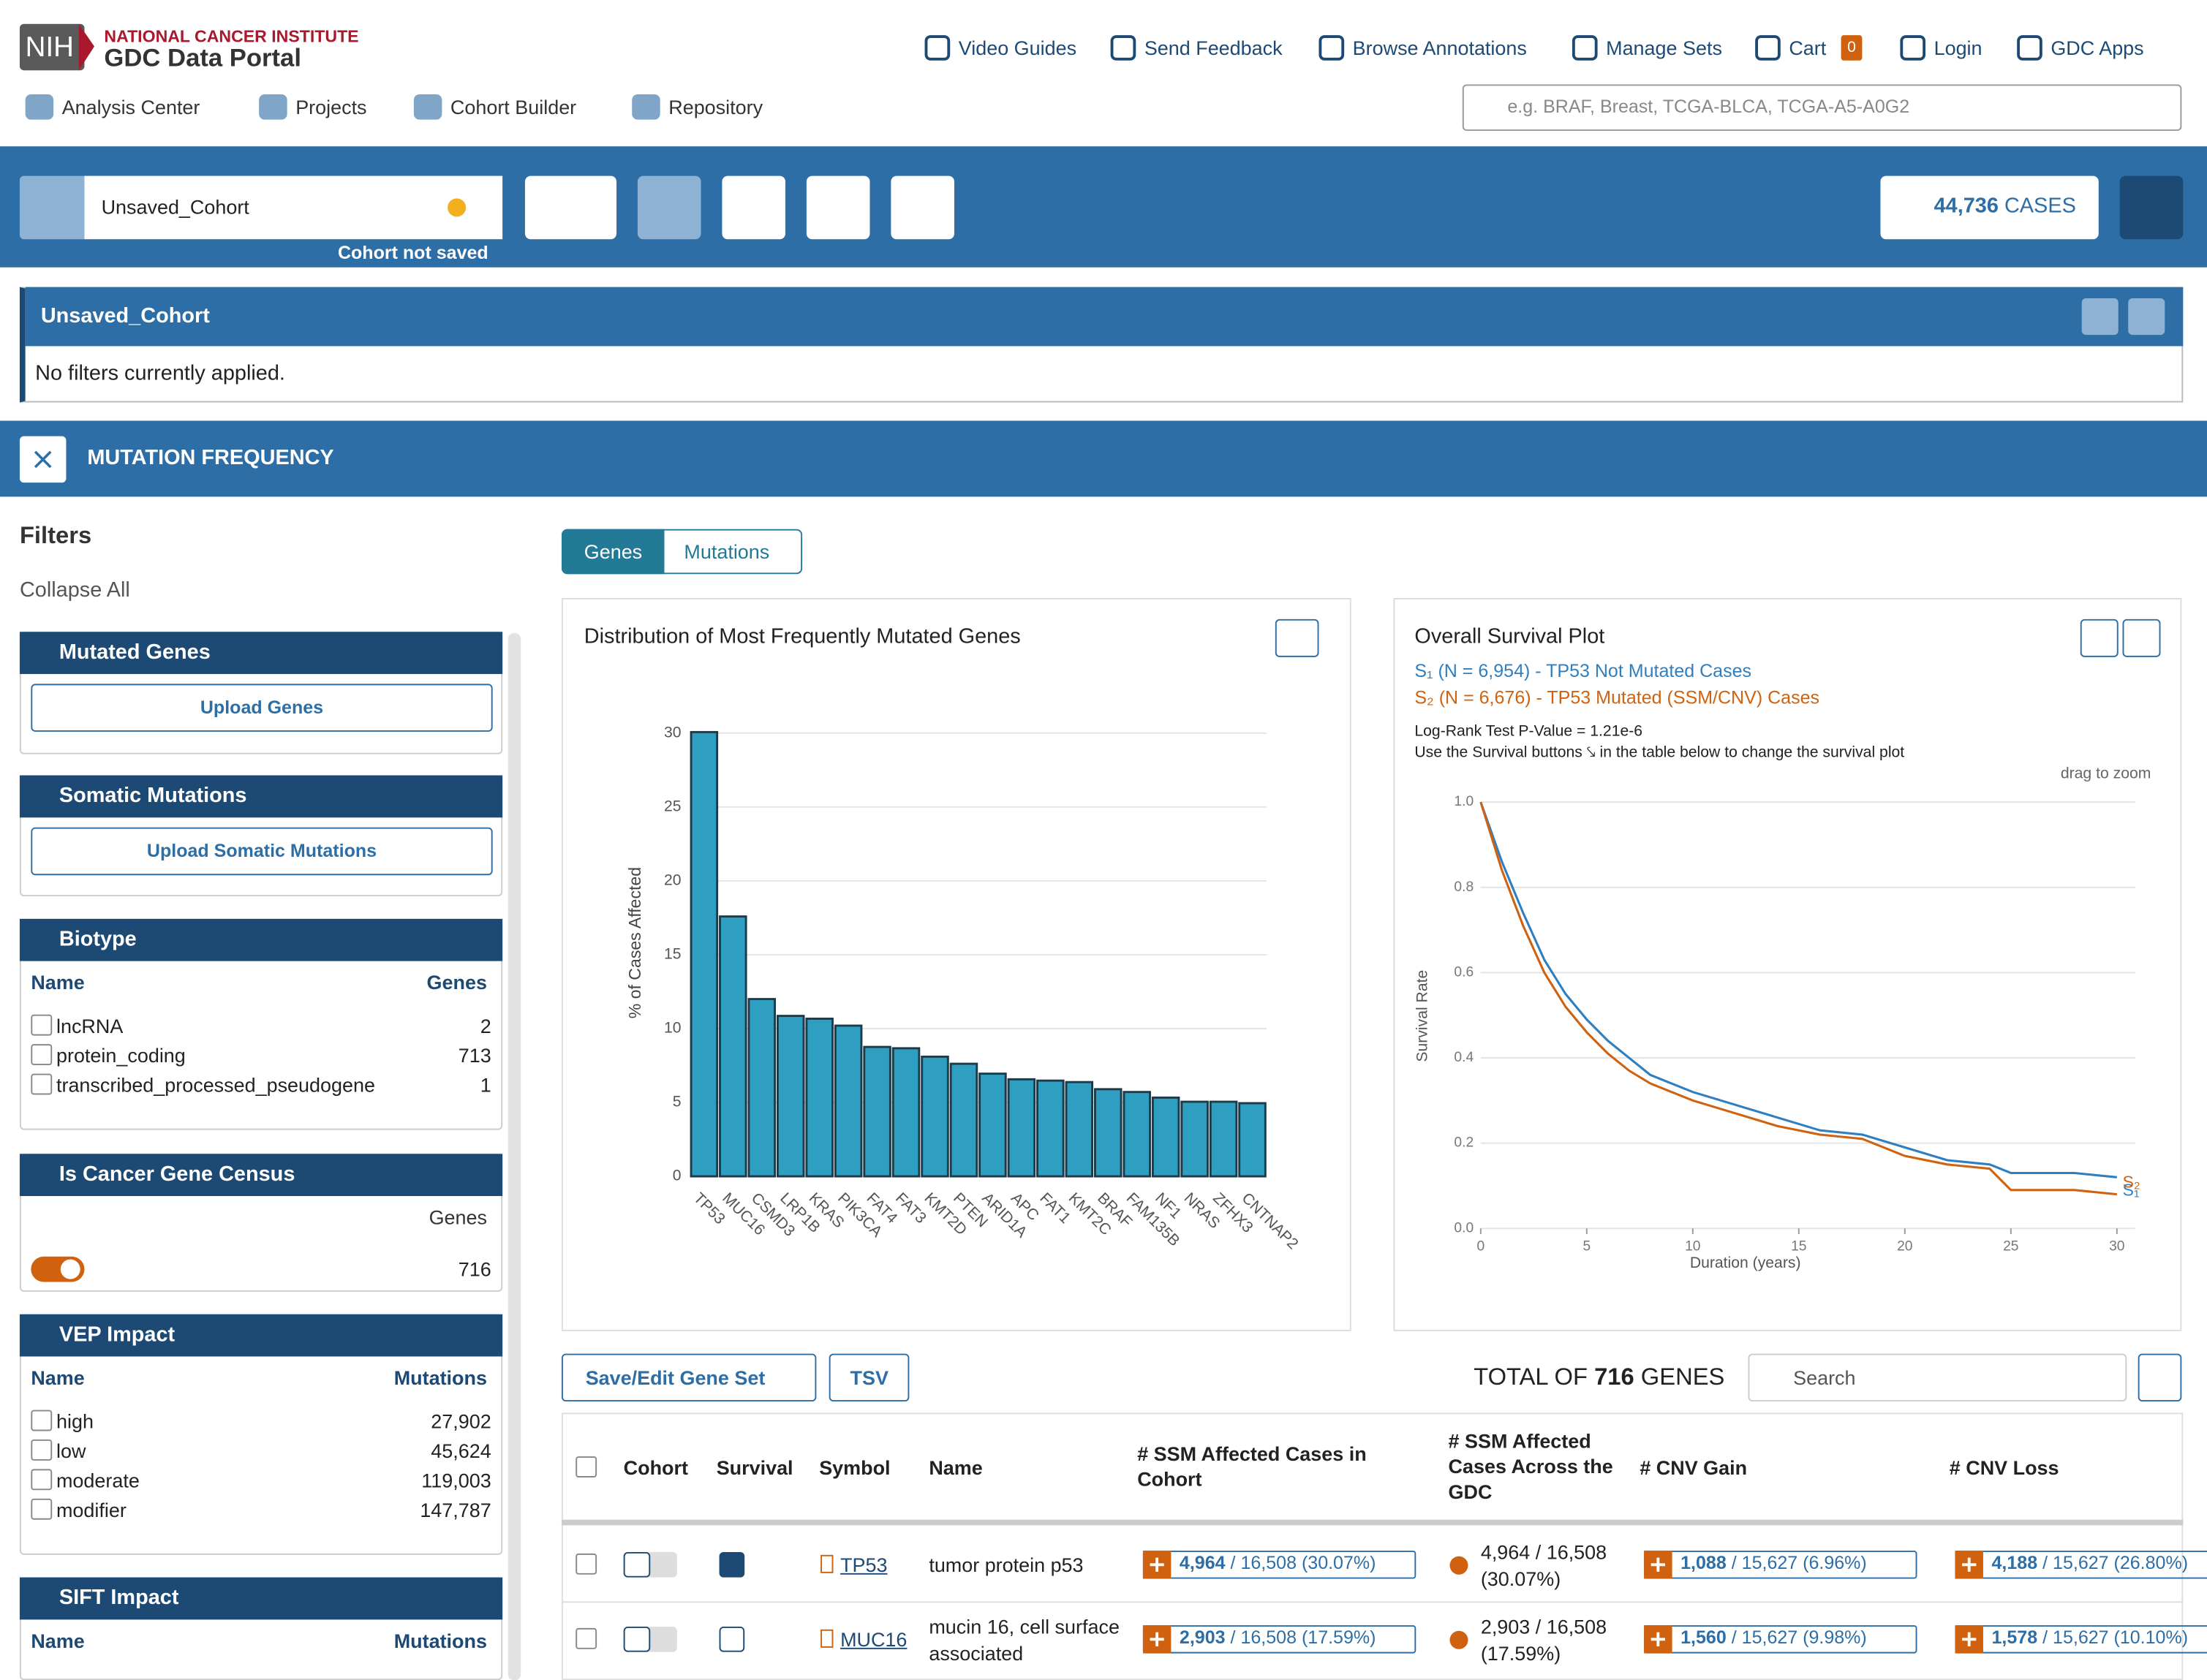 The image size is (2207, 1680). What do you see at coordinates (485, 1025) in the screenshot?
I see `facet-count: 2` at bounding box center [485, 1025].